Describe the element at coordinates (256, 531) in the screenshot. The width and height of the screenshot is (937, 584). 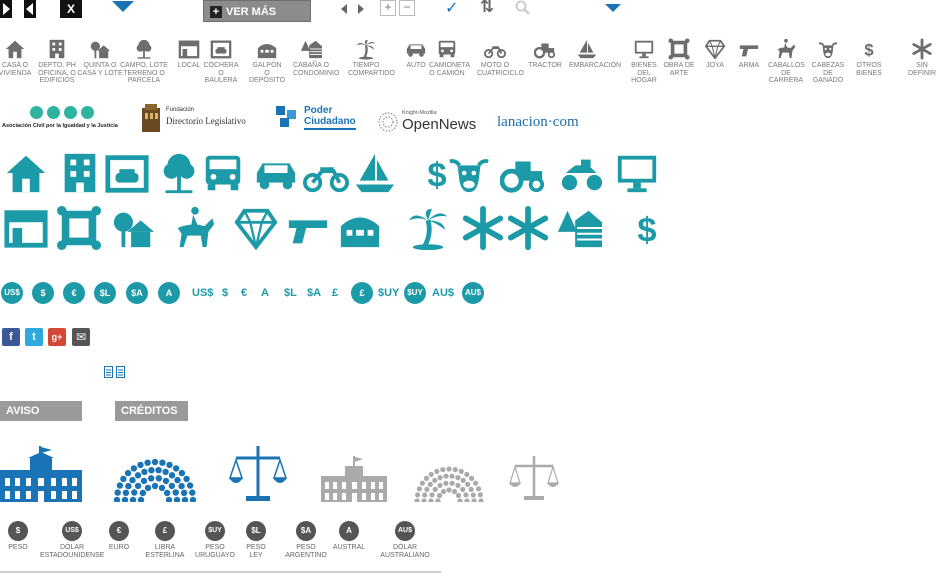
I see `coin-icon: $L` at that location.